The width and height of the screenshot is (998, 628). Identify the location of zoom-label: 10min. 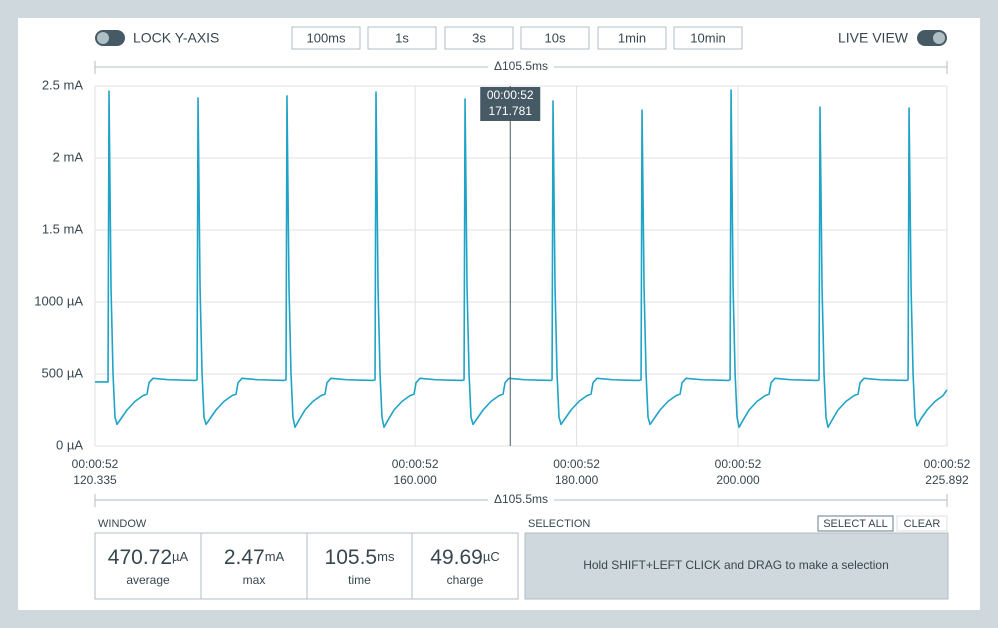
(707, 37).